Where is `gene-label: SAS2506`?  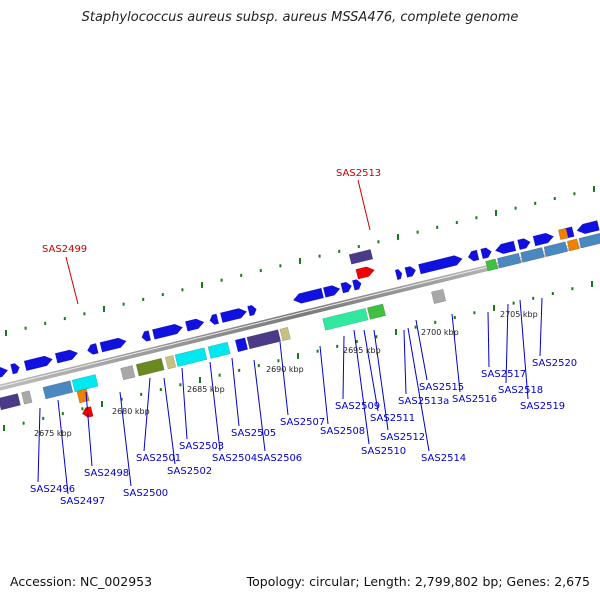 gene-label: SAS2506 is located at coordinates (279, 458).